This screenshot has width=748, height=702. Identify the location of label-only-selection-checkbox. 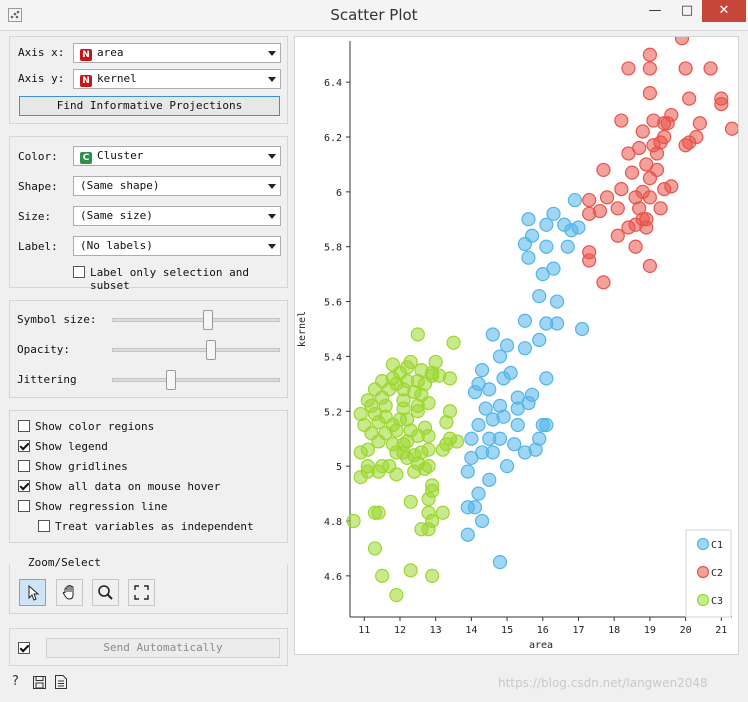
(79, 272).